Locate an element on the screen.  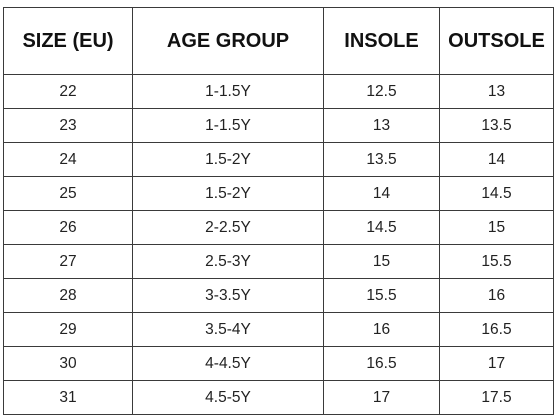
table-row: 22 1-1.5Y 12.5 13 is located at coordinates (278, 91).